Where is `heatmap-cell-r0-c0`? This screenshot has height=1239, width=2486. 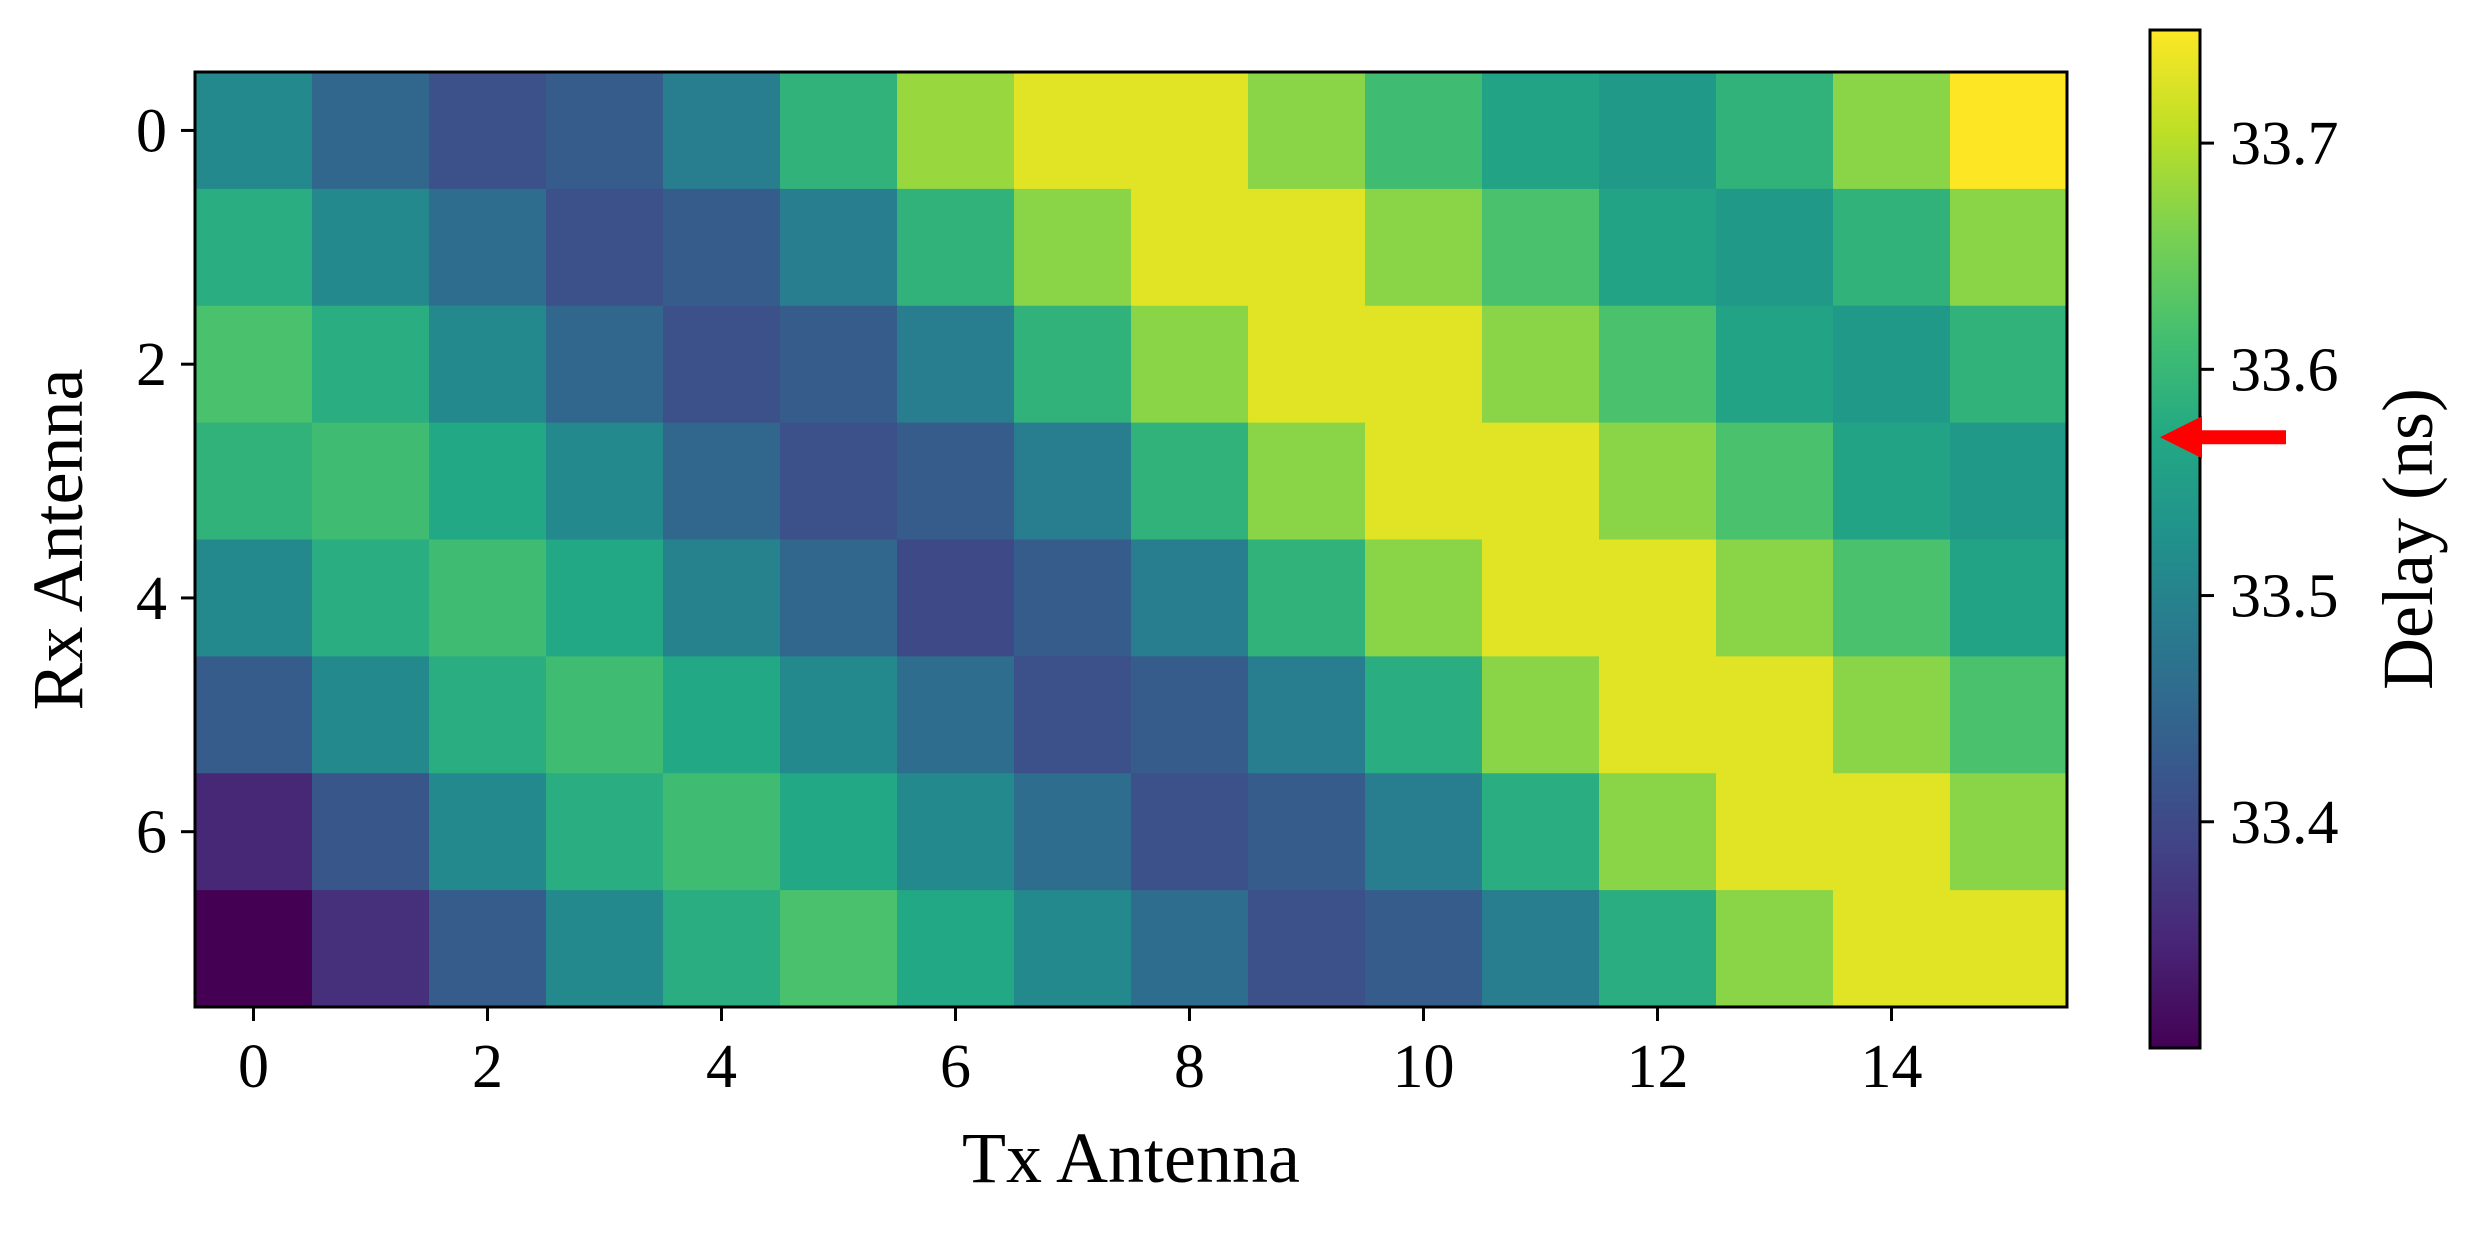
heatmap-cell-r0-c0 is located at coordinates (254, 131).